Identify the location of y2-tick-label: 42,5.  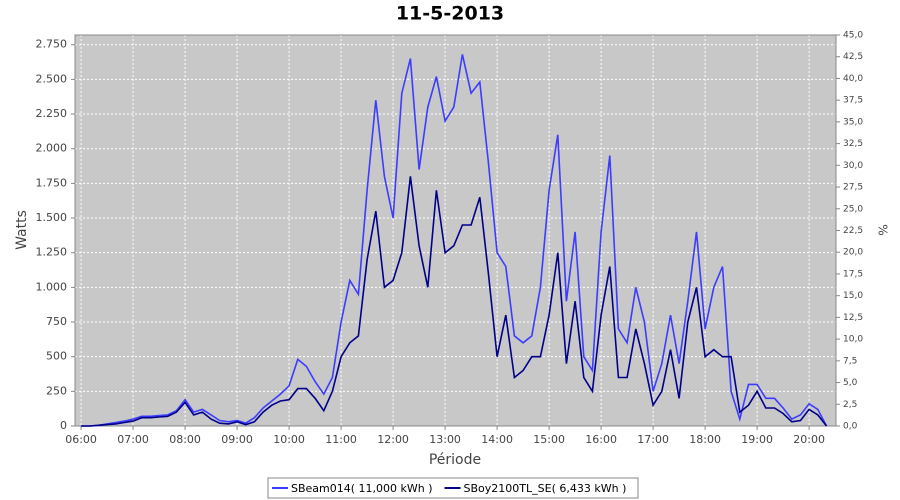
(853, 57).